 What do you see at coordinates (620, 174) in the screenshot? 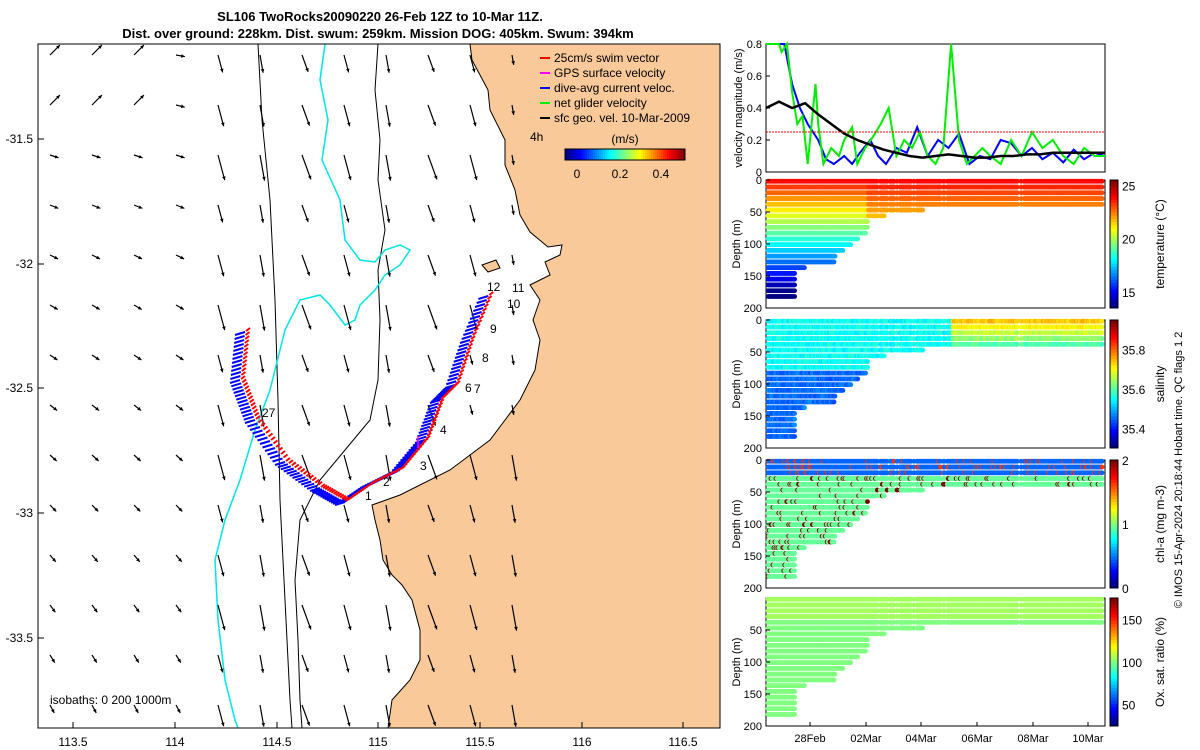
I see `colorbar-tick-label: 0.2` at bounding box center [620, 174].